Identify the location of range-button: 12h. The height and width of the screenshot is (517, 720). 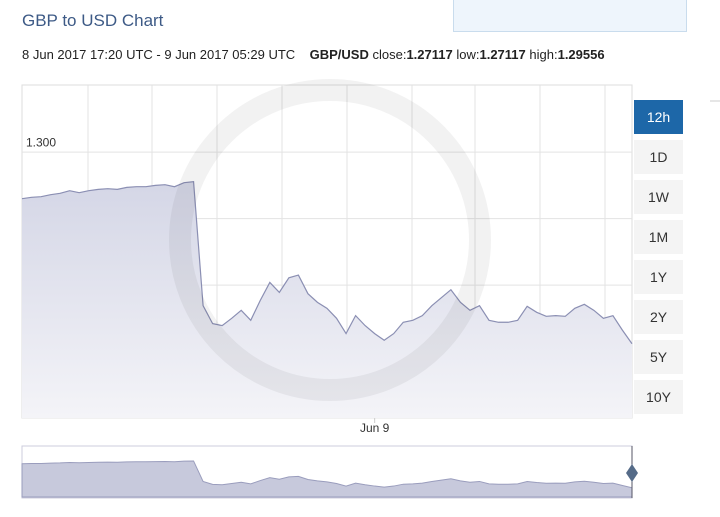
(658, 117).